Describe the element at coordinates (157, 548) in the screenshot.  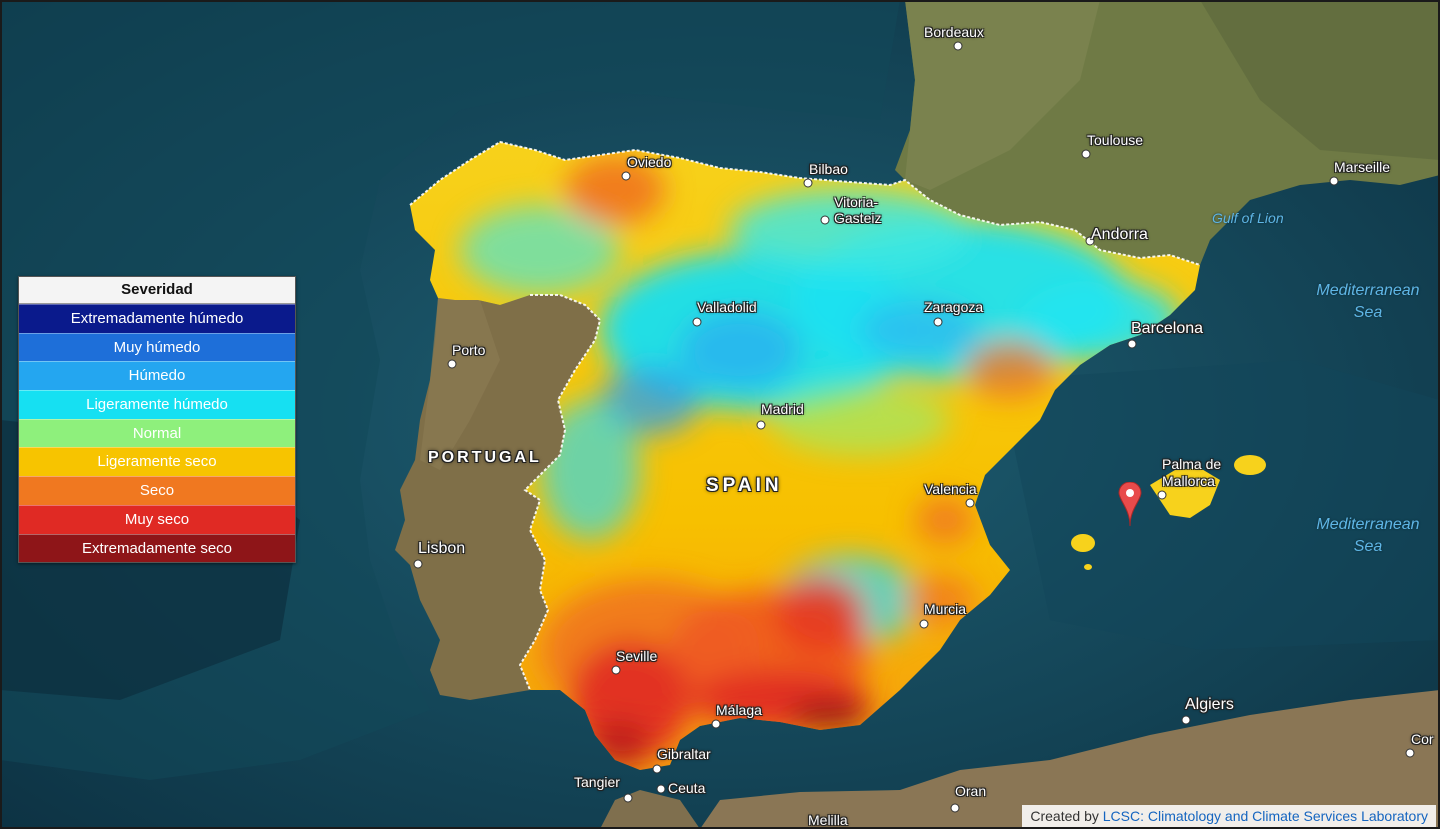
I see `legend-item: Extremadamente seco` at that location.